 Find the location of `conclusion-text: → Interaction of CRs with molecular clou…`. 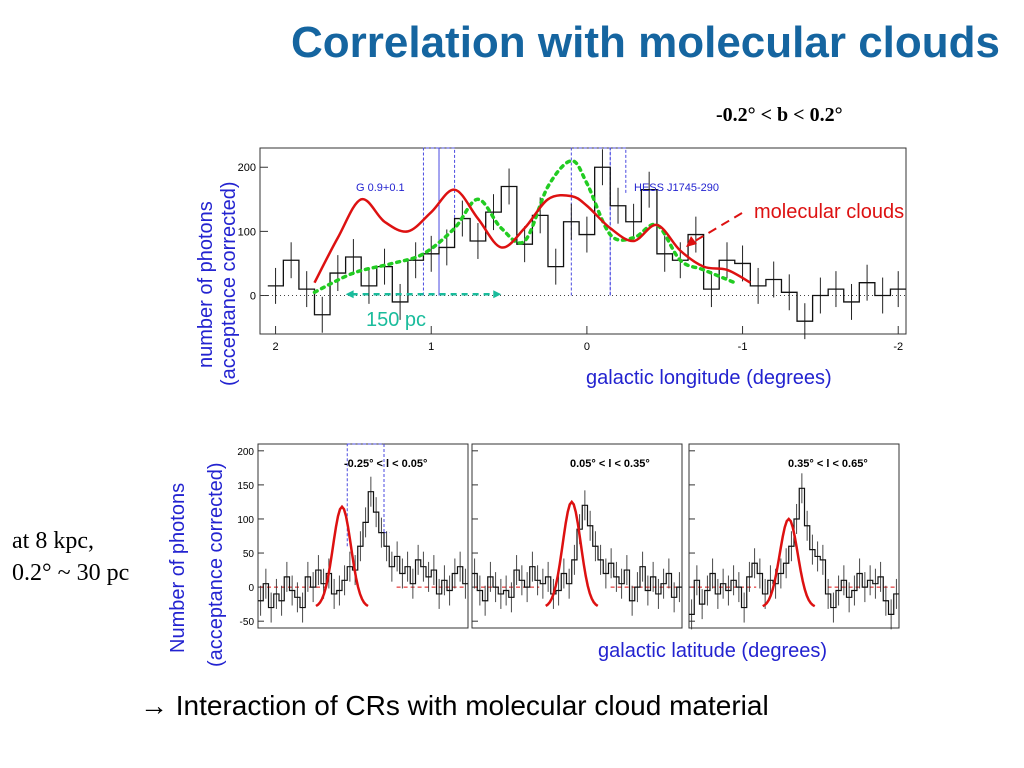

conclusion-text: → Interaction of CRs with molecular clou… is located at coordinates (454, 706).